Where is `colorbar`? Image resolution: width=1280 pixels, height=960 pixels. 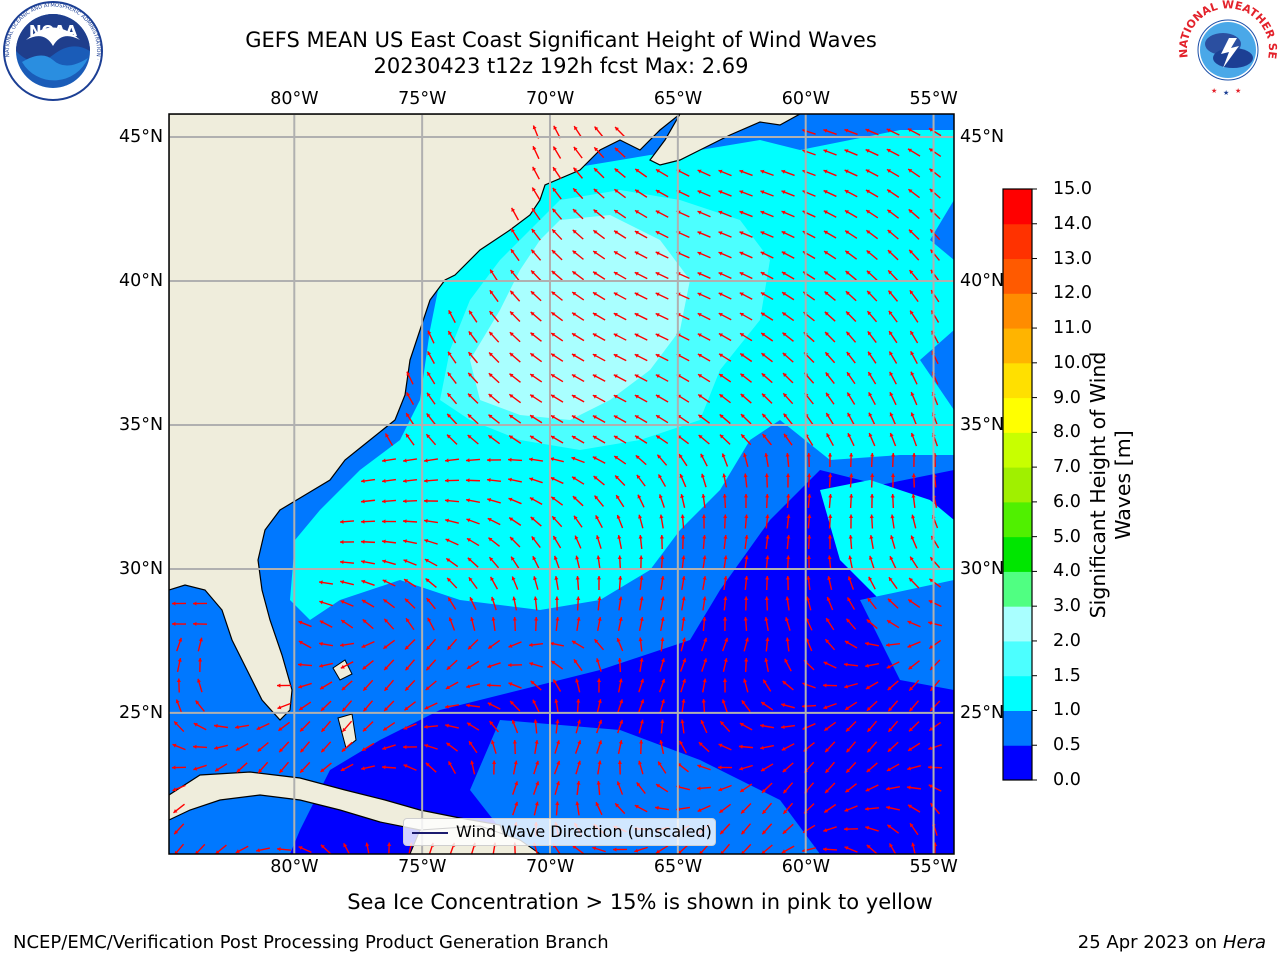 colorbar is located at coordinates (1019, 484).